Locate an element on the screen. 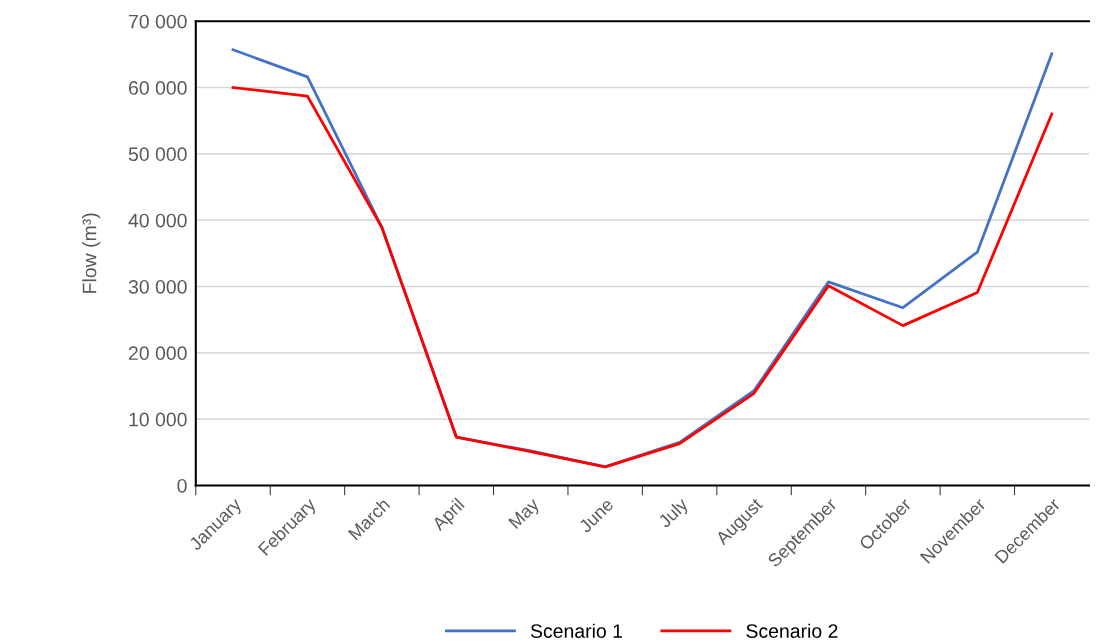  y-tick-label: 70 000 is located at coordinates (158, 21).